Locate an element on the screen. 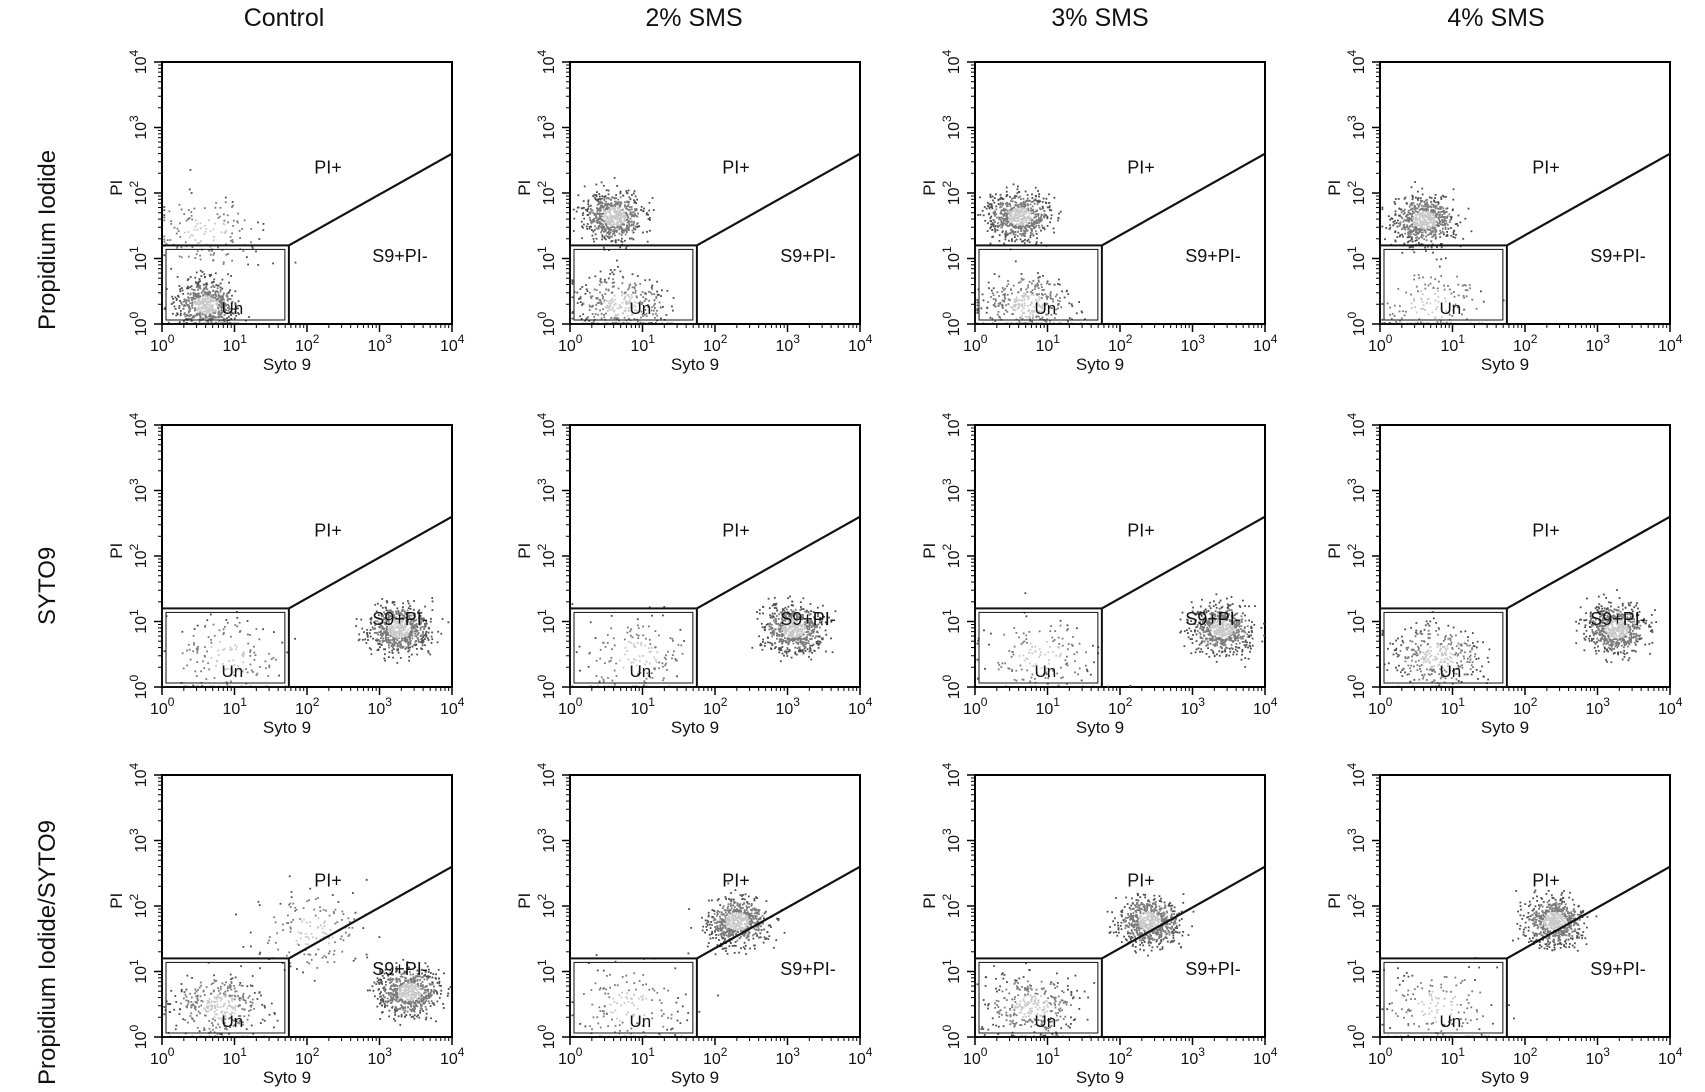  column-title-2pct-sms: 2% SMS is located at coordinates (694, 18).